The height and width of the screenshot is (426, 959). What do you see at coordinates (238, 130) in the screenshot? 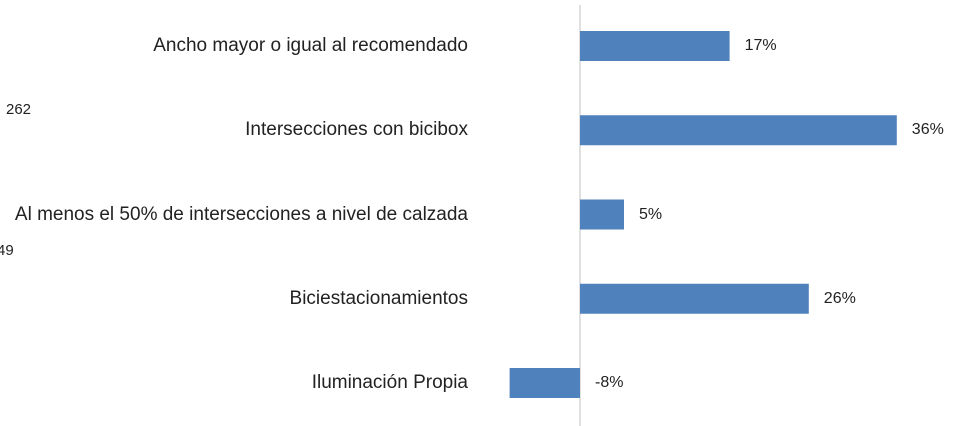
I see `category-label: Intersecciones con bicibox` at bounding box center [238, 130].